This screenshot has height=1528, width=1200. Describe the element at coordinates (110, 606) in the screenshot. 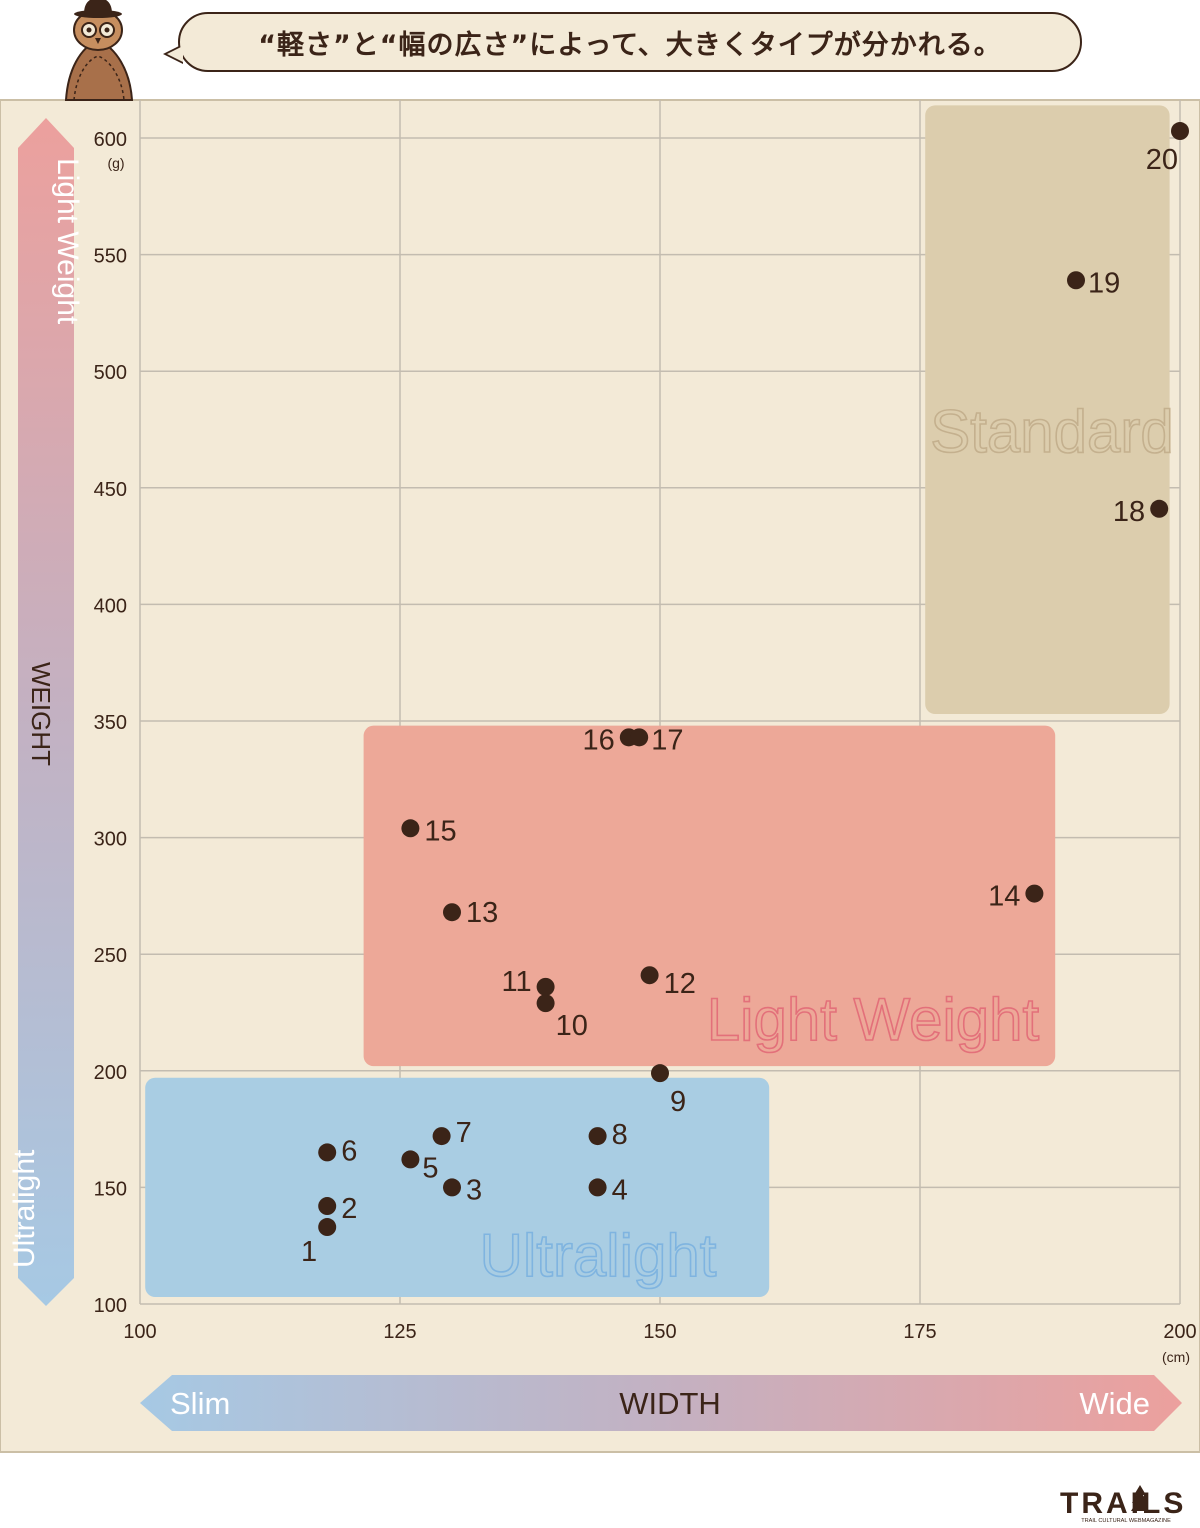

I see `y-tick-label: 400` at that location.